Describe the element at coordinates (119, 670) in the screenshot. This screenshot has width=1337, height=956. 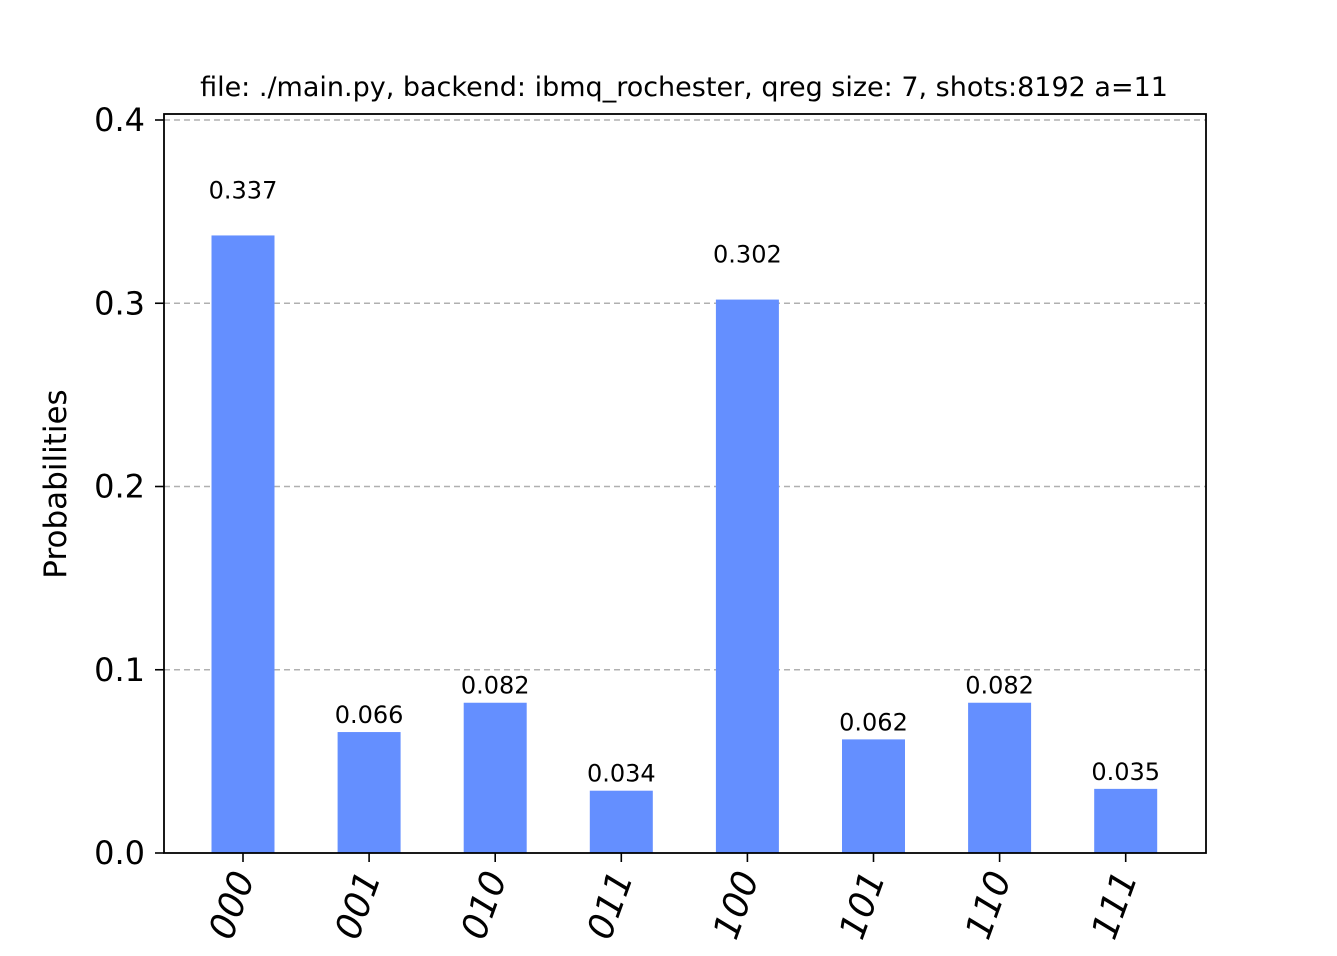
I see `y-tick-label: 0.1` at that location.